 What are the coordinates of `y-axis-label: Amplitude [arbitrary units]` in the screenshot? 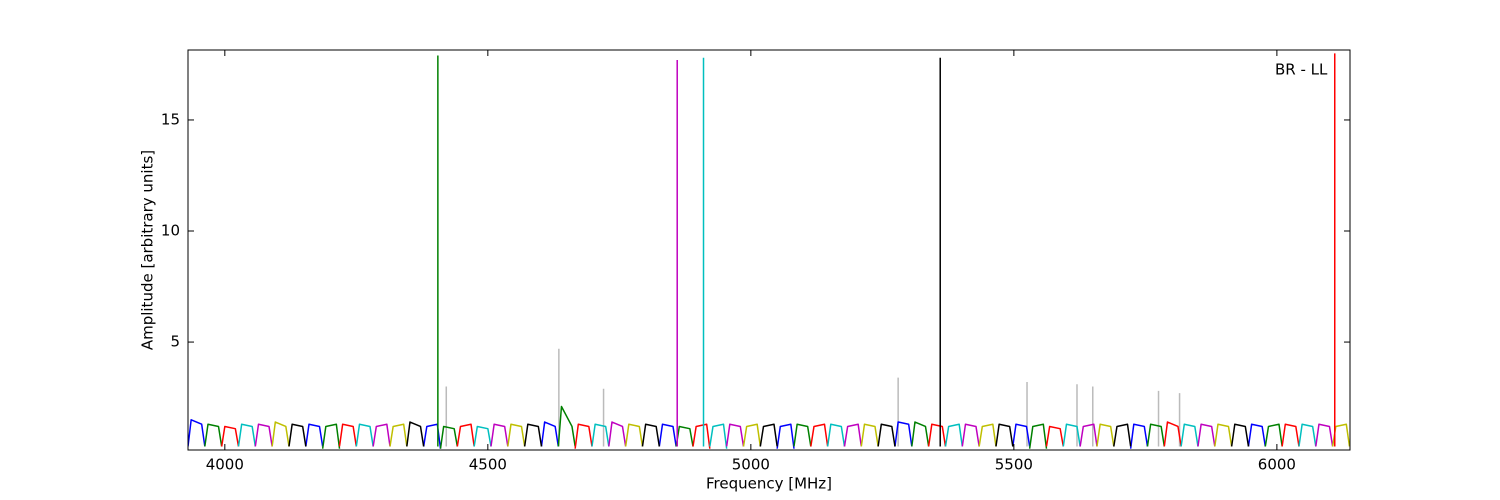 It's located at (148, 250).